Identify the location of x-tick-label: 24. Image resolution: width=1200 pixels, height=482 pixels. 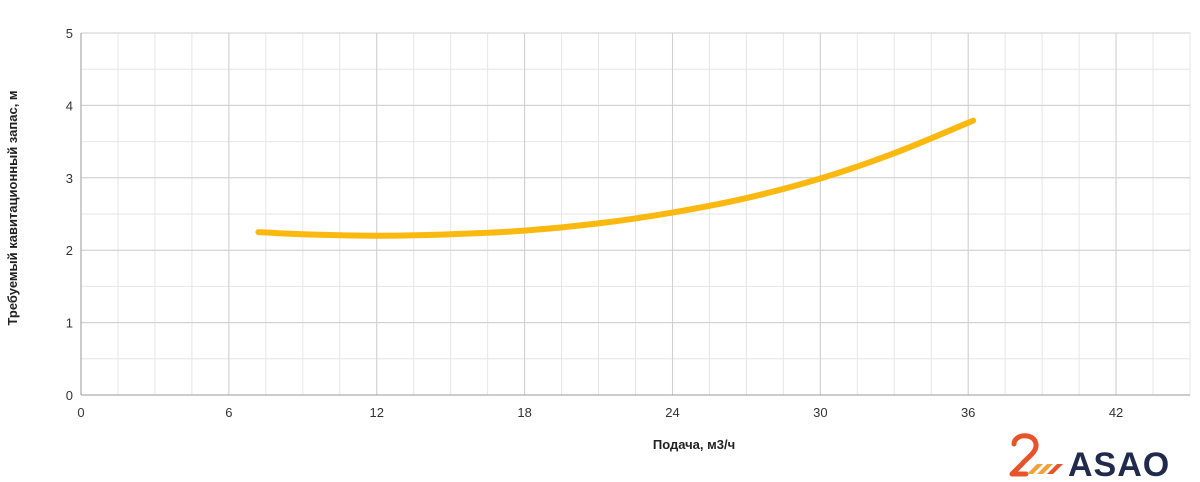
(672, 412).